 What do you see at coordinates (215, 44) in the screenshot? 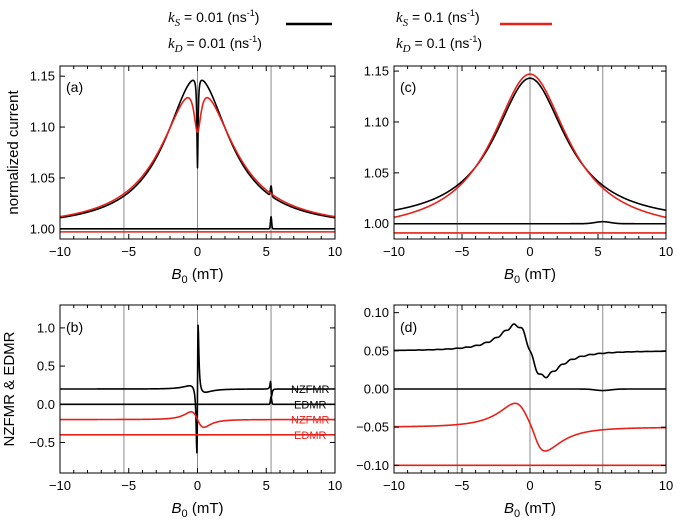
I see `legend-left-kd: kD = 0.01 (ns-1)` at bounding box center [215, 44].